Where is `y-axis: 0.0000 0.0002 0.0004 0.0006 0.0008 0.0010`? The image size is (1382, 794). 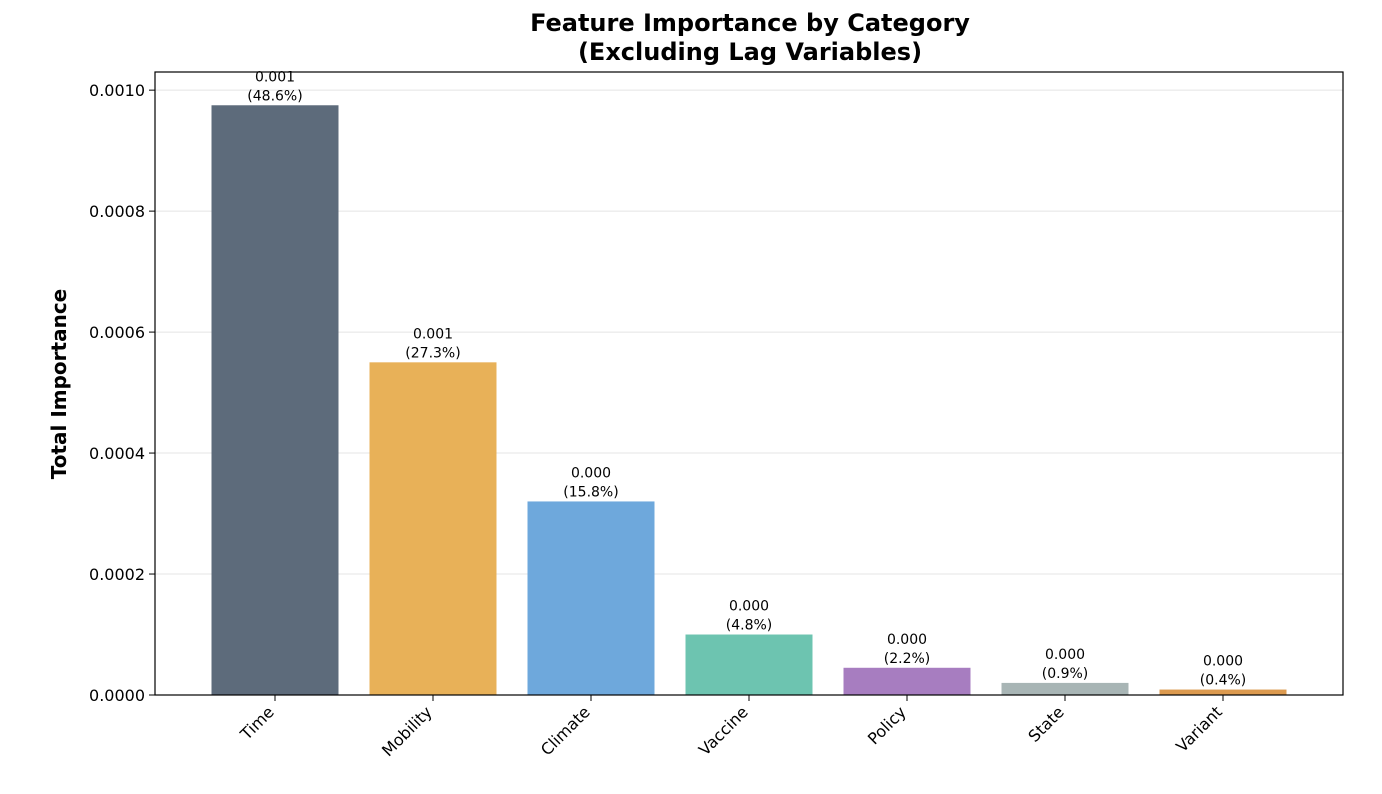
y-axis: 0.0000 0.0002 0.0004 0.0006 0.0008 0.0010 is located at coordinates (122, 393).